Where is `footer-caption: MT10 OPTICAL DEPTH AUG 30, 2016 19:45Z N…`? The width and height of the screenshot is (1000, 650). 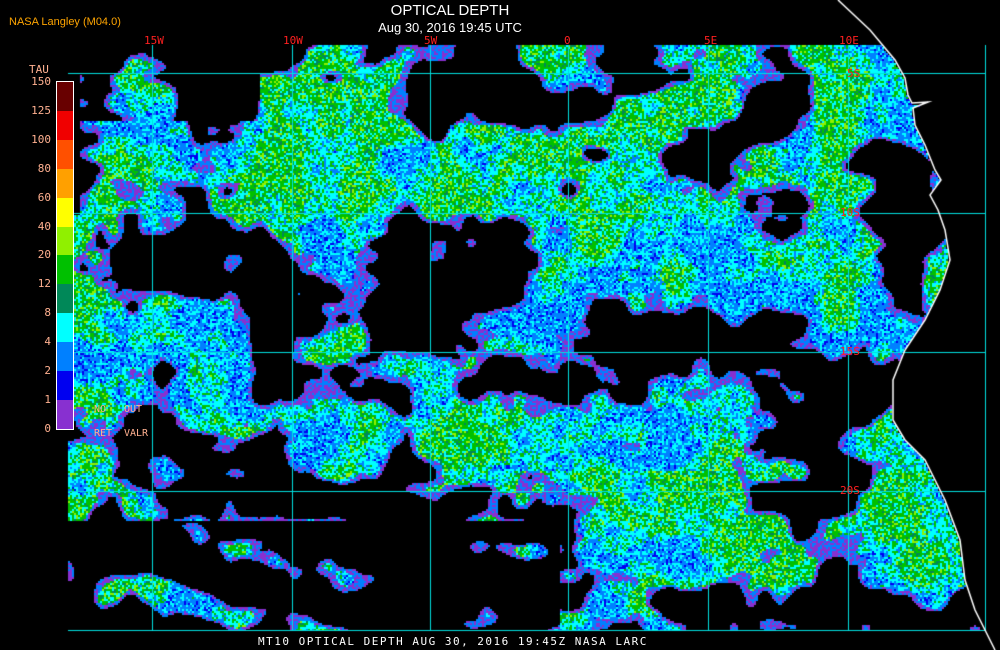 footer-caption: MT10 OPTICAL DEPTH AUG 30, 2016 19:45Z N… is located at coordinates (453, 641).